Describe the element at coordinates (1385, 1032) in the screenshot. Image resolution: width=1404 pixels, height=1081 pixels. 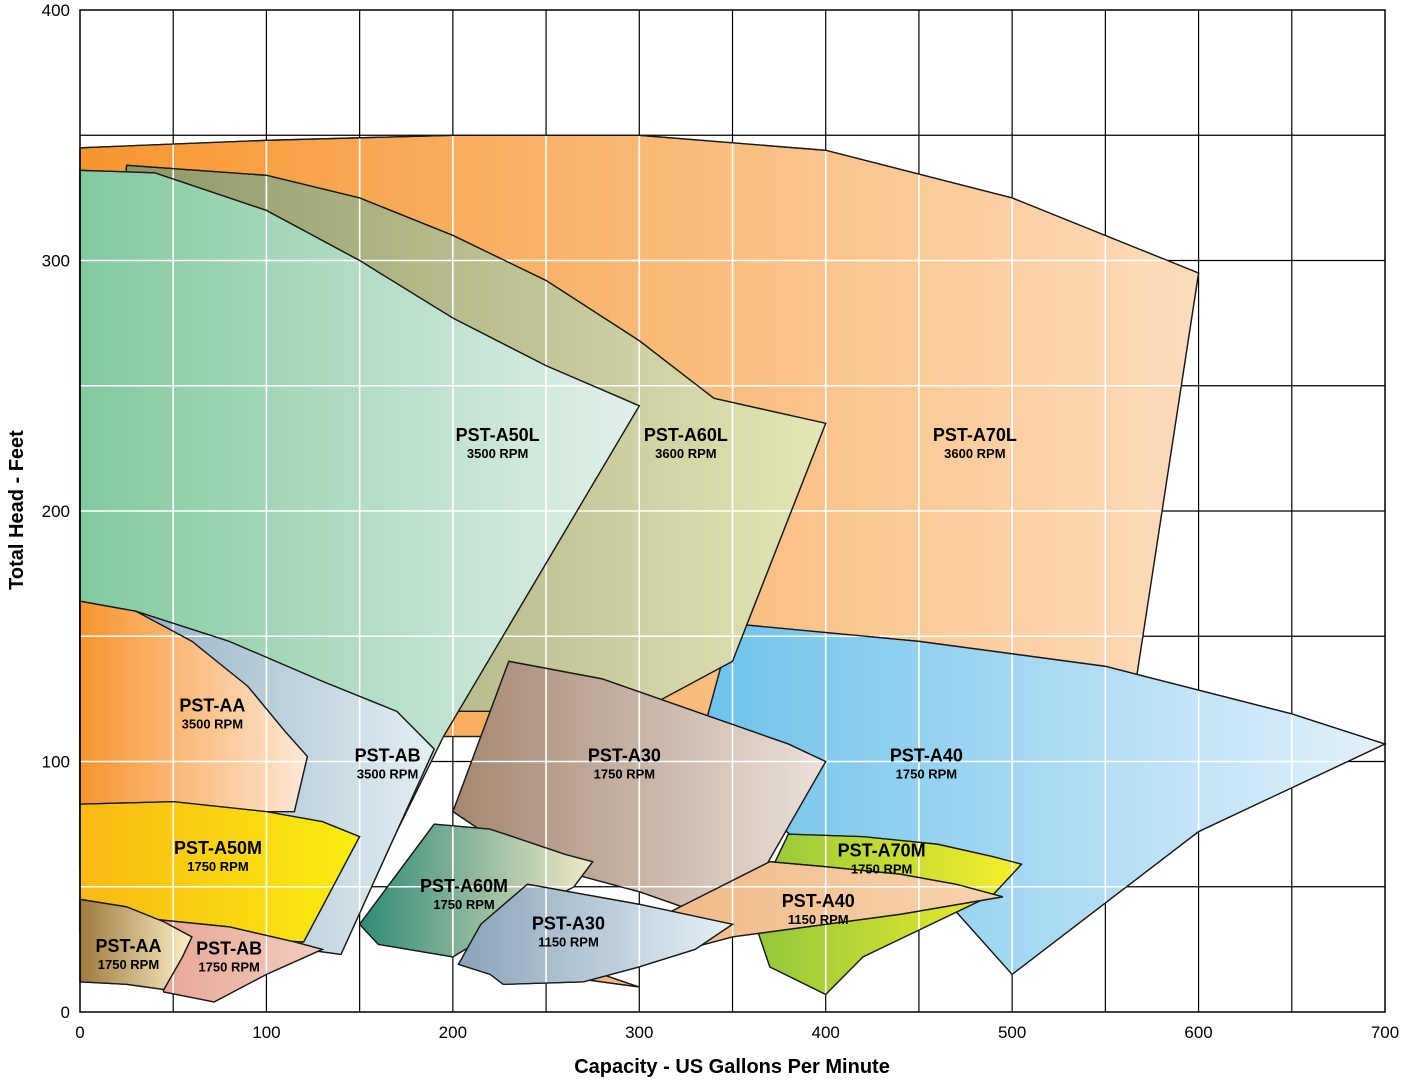
I see `x-tick-label: 700` at that location.